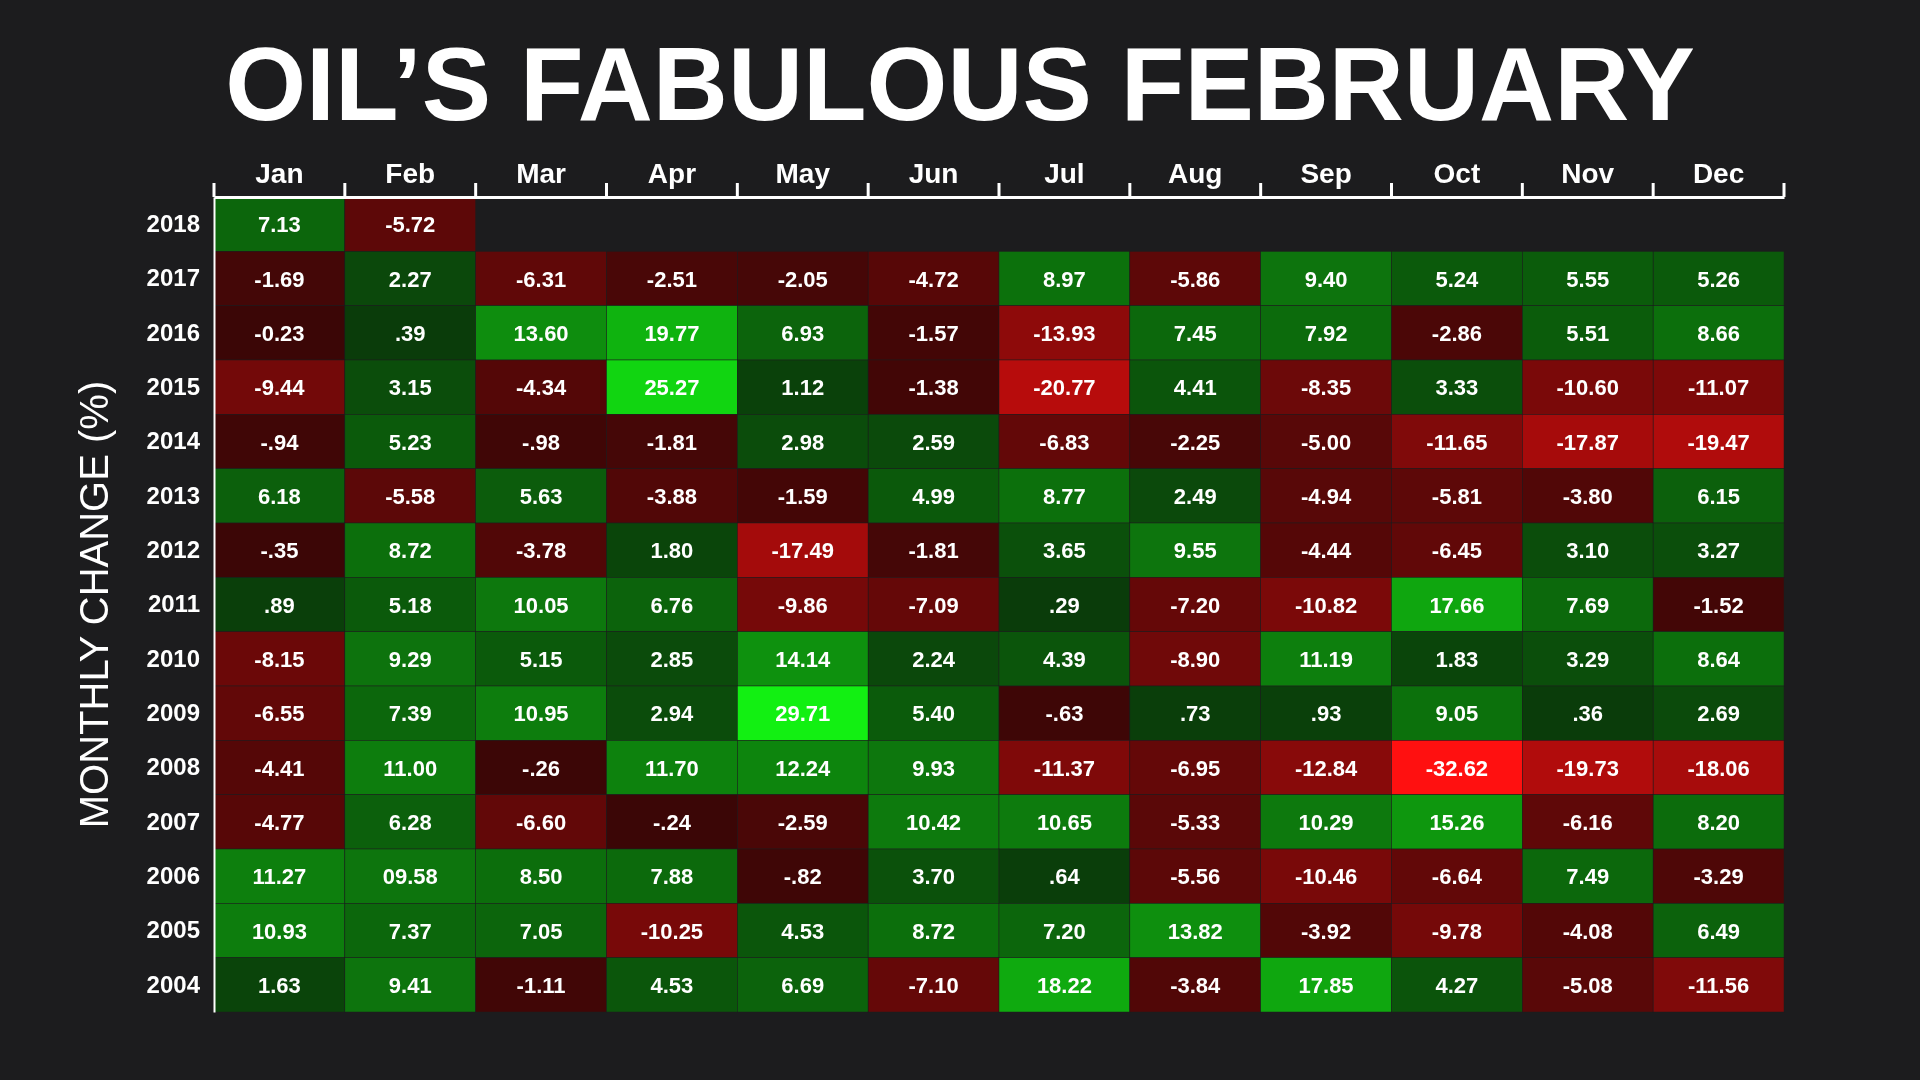 The width and height of the screenshot is (1920, 1080). Describe the element at coordinates (1588, 551) in the screenshot. I see `data-label: 3.10` at that location.